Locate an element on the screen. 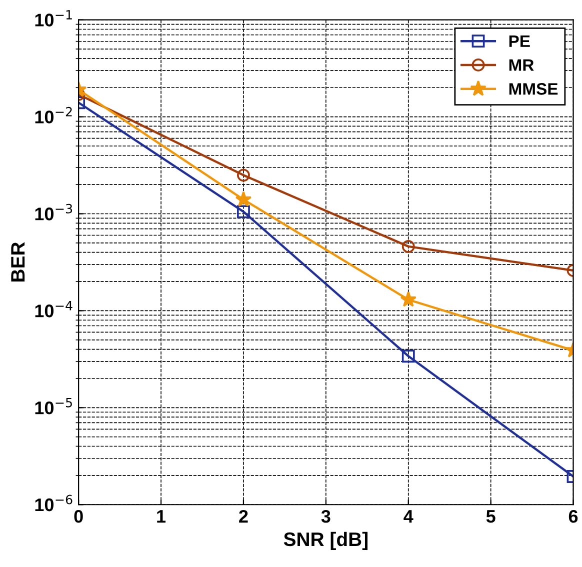 This screenshot has height=567, width=582. y-axis-title: BER is located at coordinates (18, 262).